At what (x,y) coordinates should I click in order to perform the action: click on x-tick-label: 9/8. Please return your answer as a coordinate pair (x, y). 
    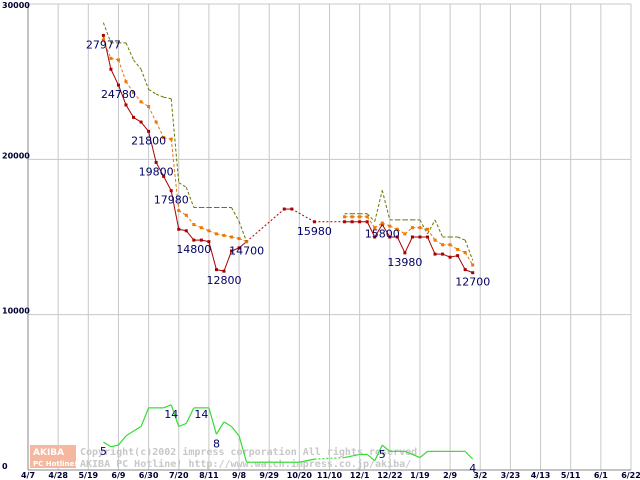
    Looking at the image, I should click on (239, 475).